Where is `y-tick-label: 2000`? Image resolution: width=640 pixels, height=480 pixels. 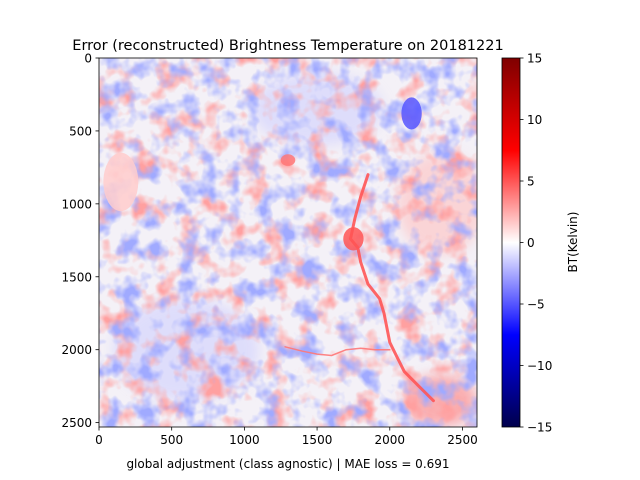 y-tick-label: 2000 is located at coordinates (76, 350).